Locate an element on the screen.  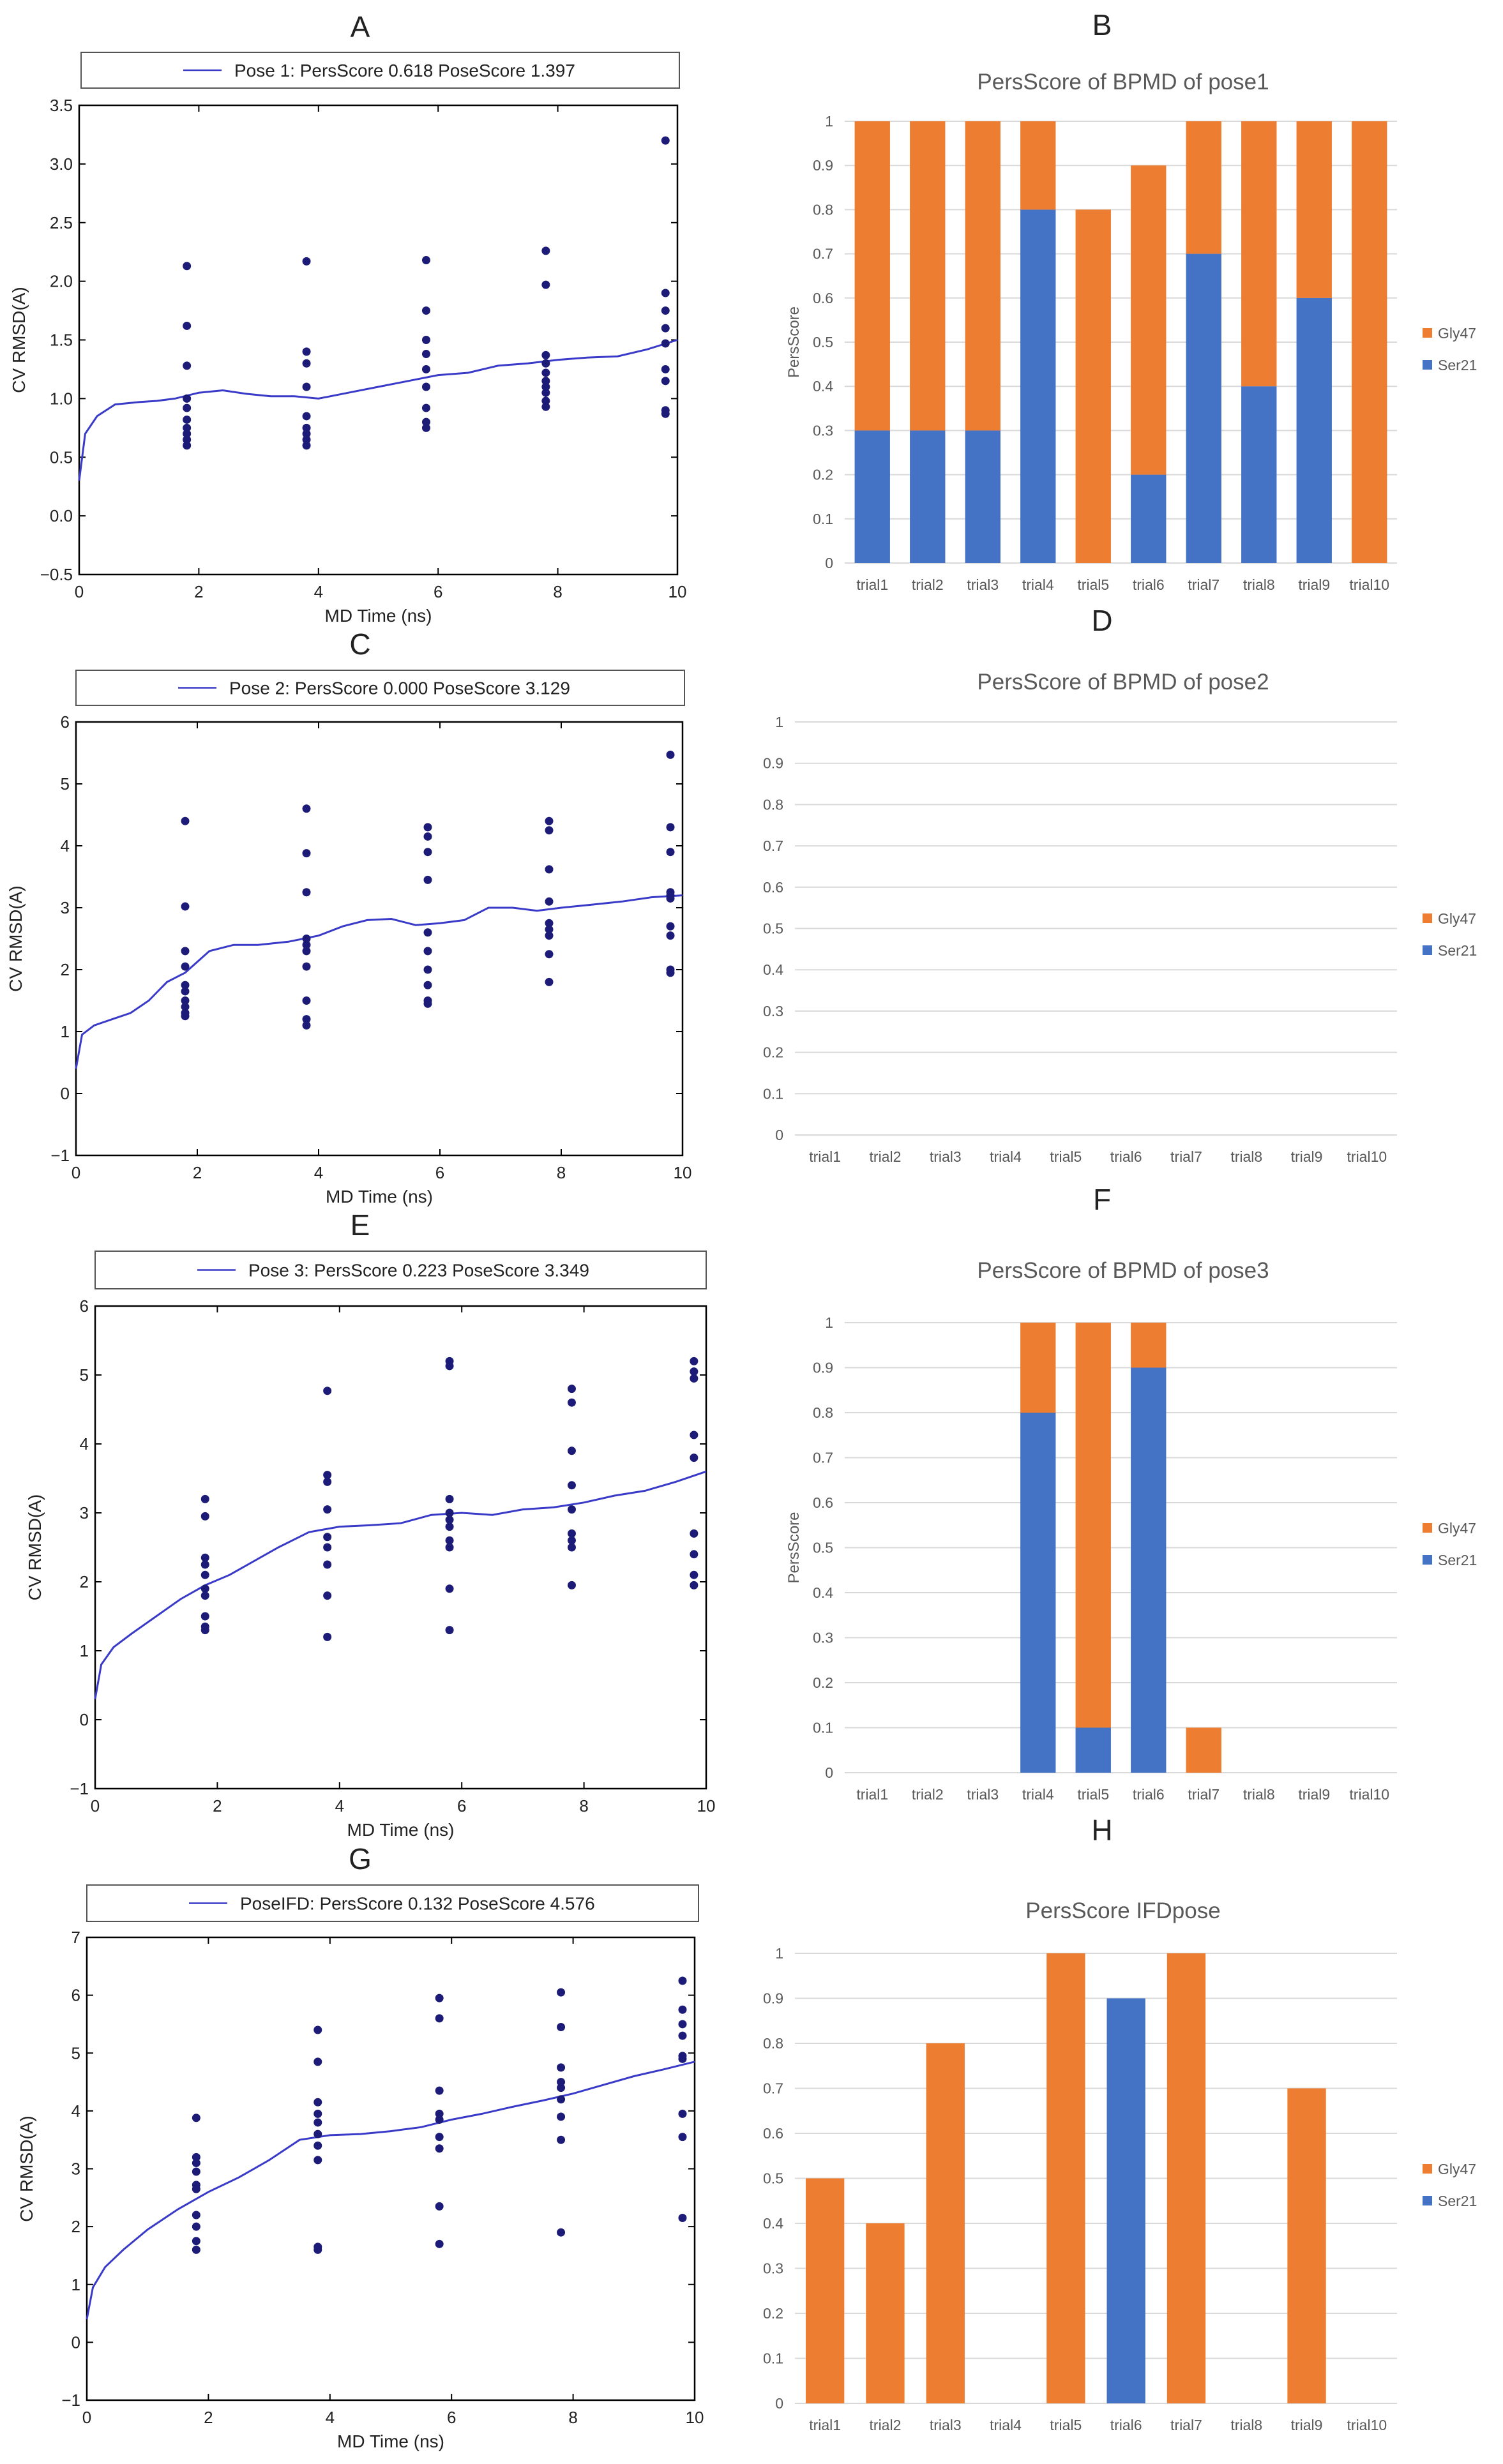
panel-d-ytick-label: 1 is located at coordinates (779, 722).